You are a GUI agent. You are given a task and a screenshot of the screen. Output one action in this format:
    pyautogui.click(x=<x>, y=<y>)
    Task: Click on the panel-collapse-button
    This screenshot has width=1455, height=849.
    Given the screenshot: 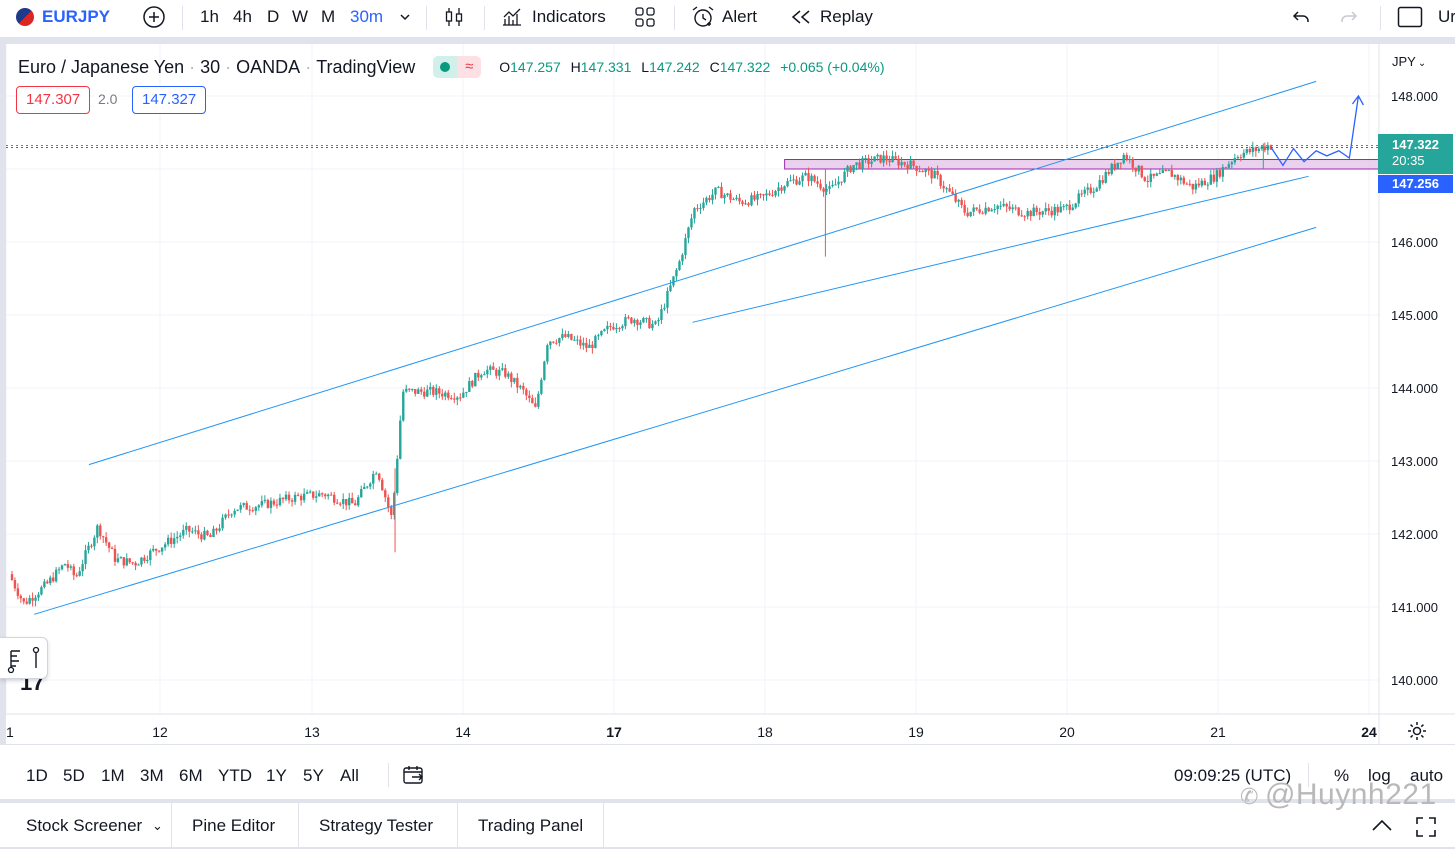 What is the action you would take?
    pyautogui.click(x=1382, y=827)
    